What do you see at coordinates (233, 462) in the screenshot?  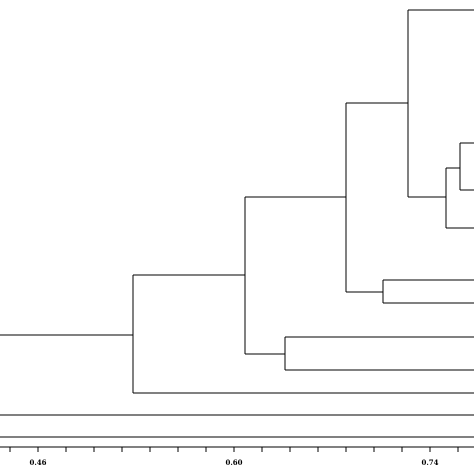 I see `x-tick-label: 0.60` at bounding box center [233, 462].